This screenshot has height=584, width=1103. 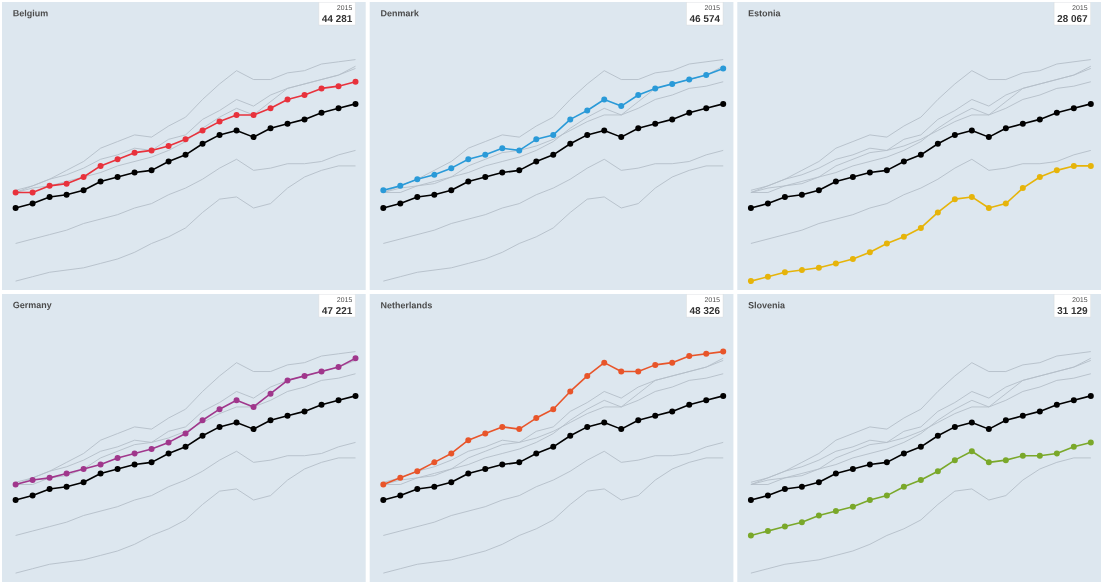 I want to click on chart-title: Denmark, so click(x=400, y=13).